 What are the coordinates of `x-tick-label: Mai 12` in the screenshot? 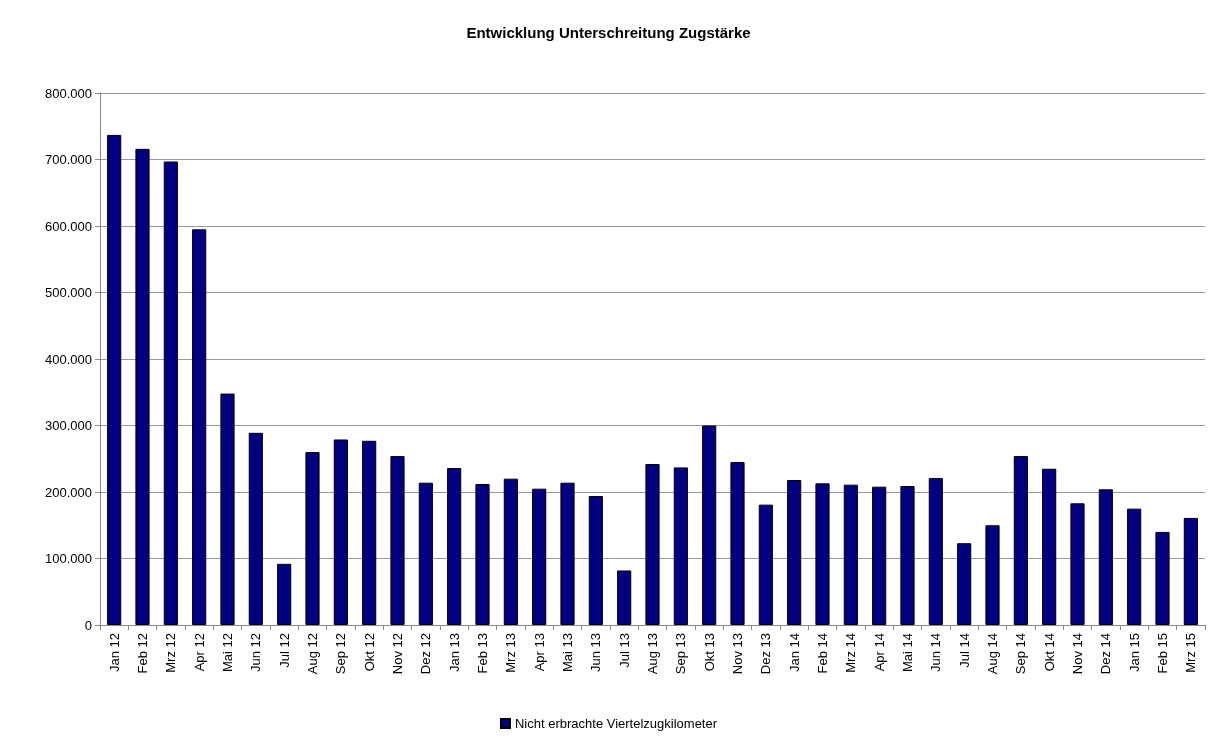 It's located at (227, 653).